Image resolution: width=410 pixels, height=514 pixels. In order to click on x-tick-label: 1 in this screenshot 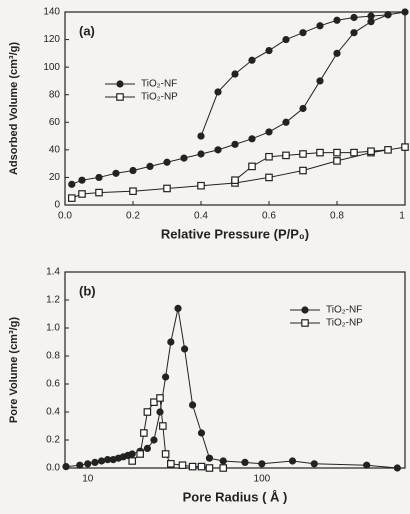, I will do `click(402, 216)`.